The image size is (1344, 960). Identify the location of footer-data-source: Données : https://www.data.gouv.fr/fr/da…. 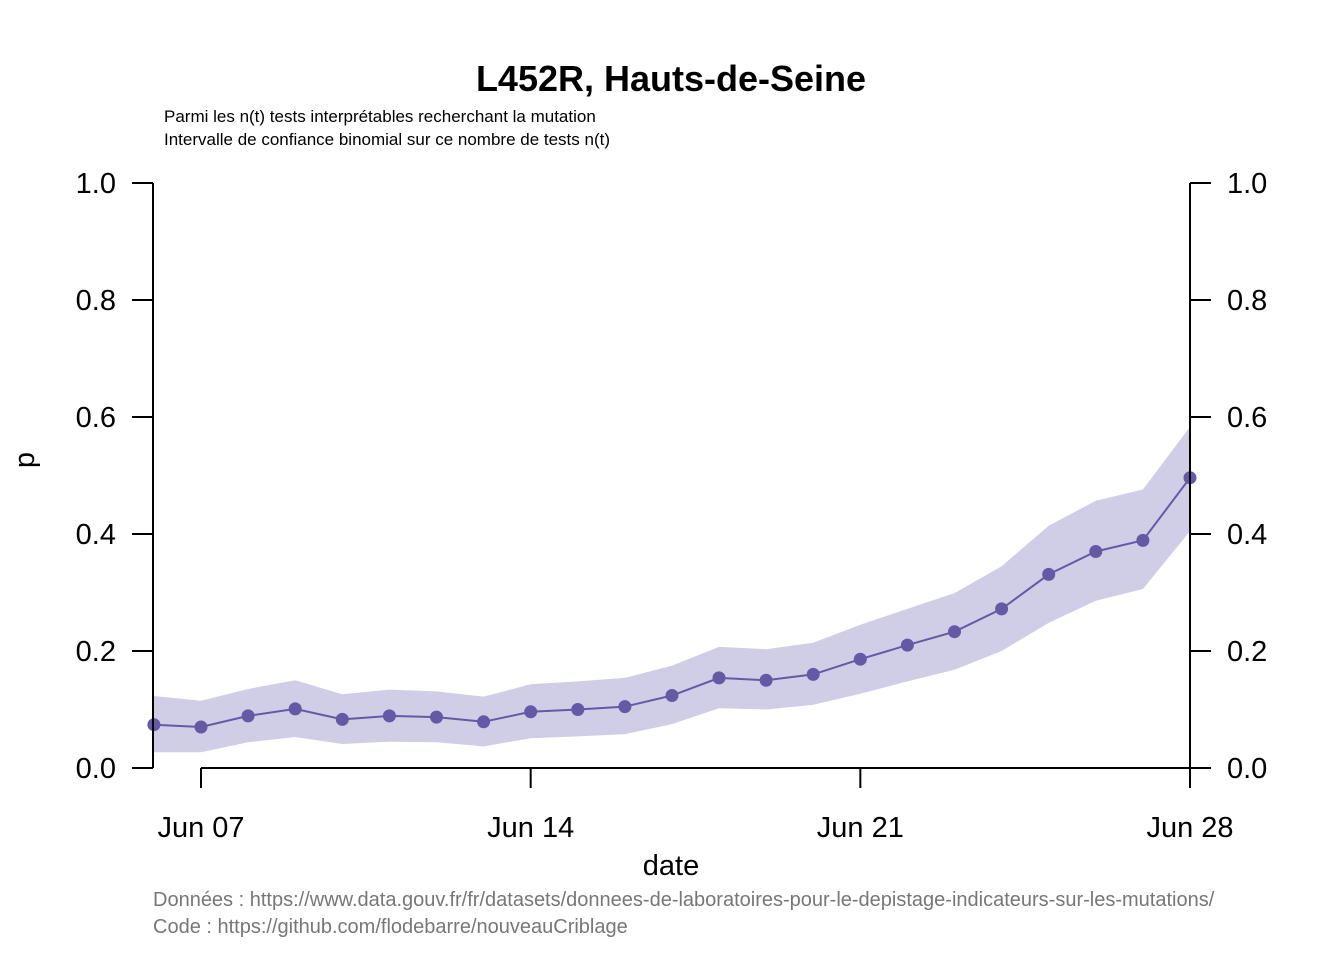
(684, 900).